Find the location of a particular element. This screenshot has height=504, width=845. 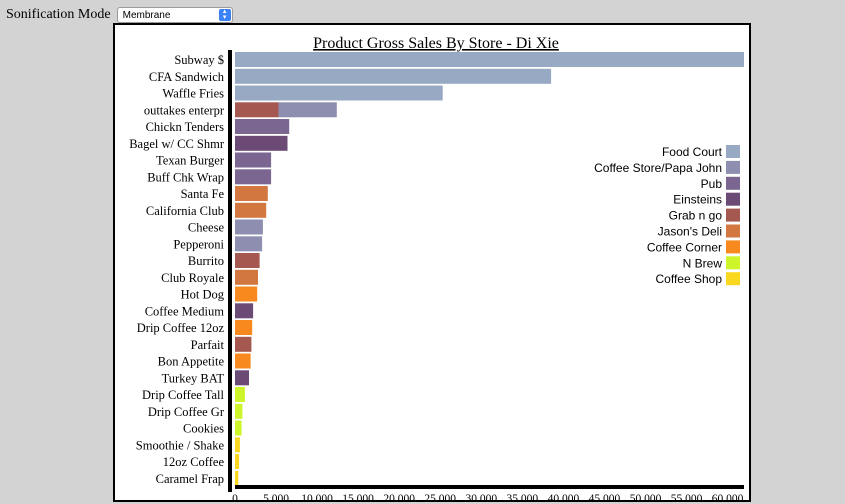

sonification-controls: Sonification Mode Membrane ▴ ▾ is located at coordinates (119, 15).